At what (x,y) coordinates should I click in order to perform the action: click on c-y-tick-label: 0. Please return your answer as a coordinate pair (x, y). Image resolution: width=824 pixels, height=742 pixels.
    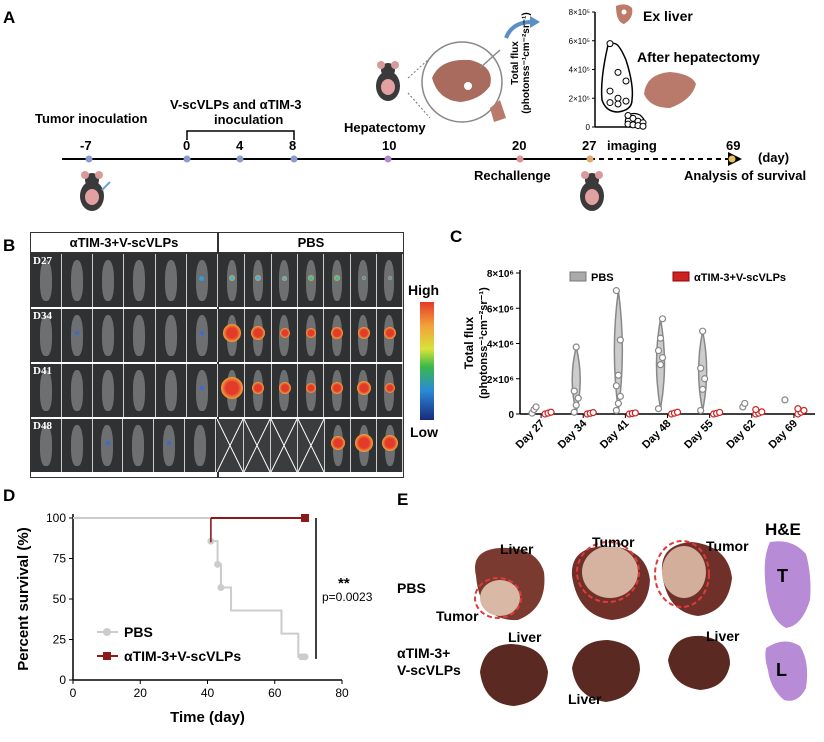
    Looking at the image, I should click on (511, 415).